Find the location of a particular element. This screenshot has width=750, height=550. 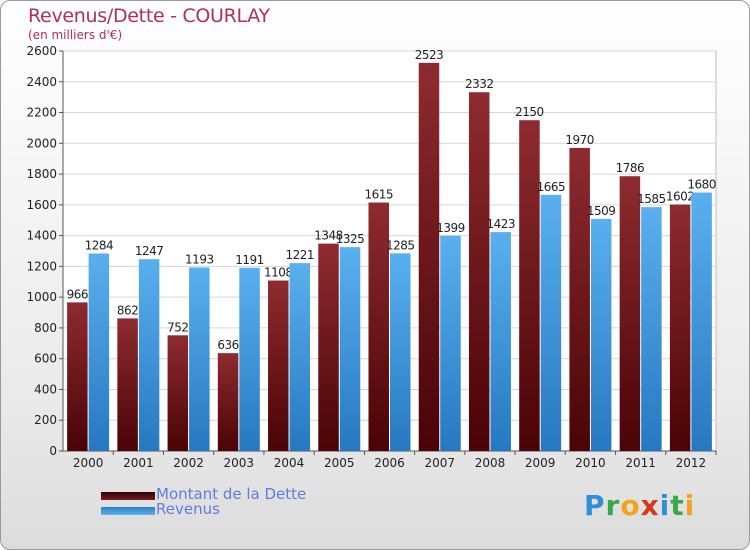

y-tick-label: 2400 is located at coordinates (41, 82).